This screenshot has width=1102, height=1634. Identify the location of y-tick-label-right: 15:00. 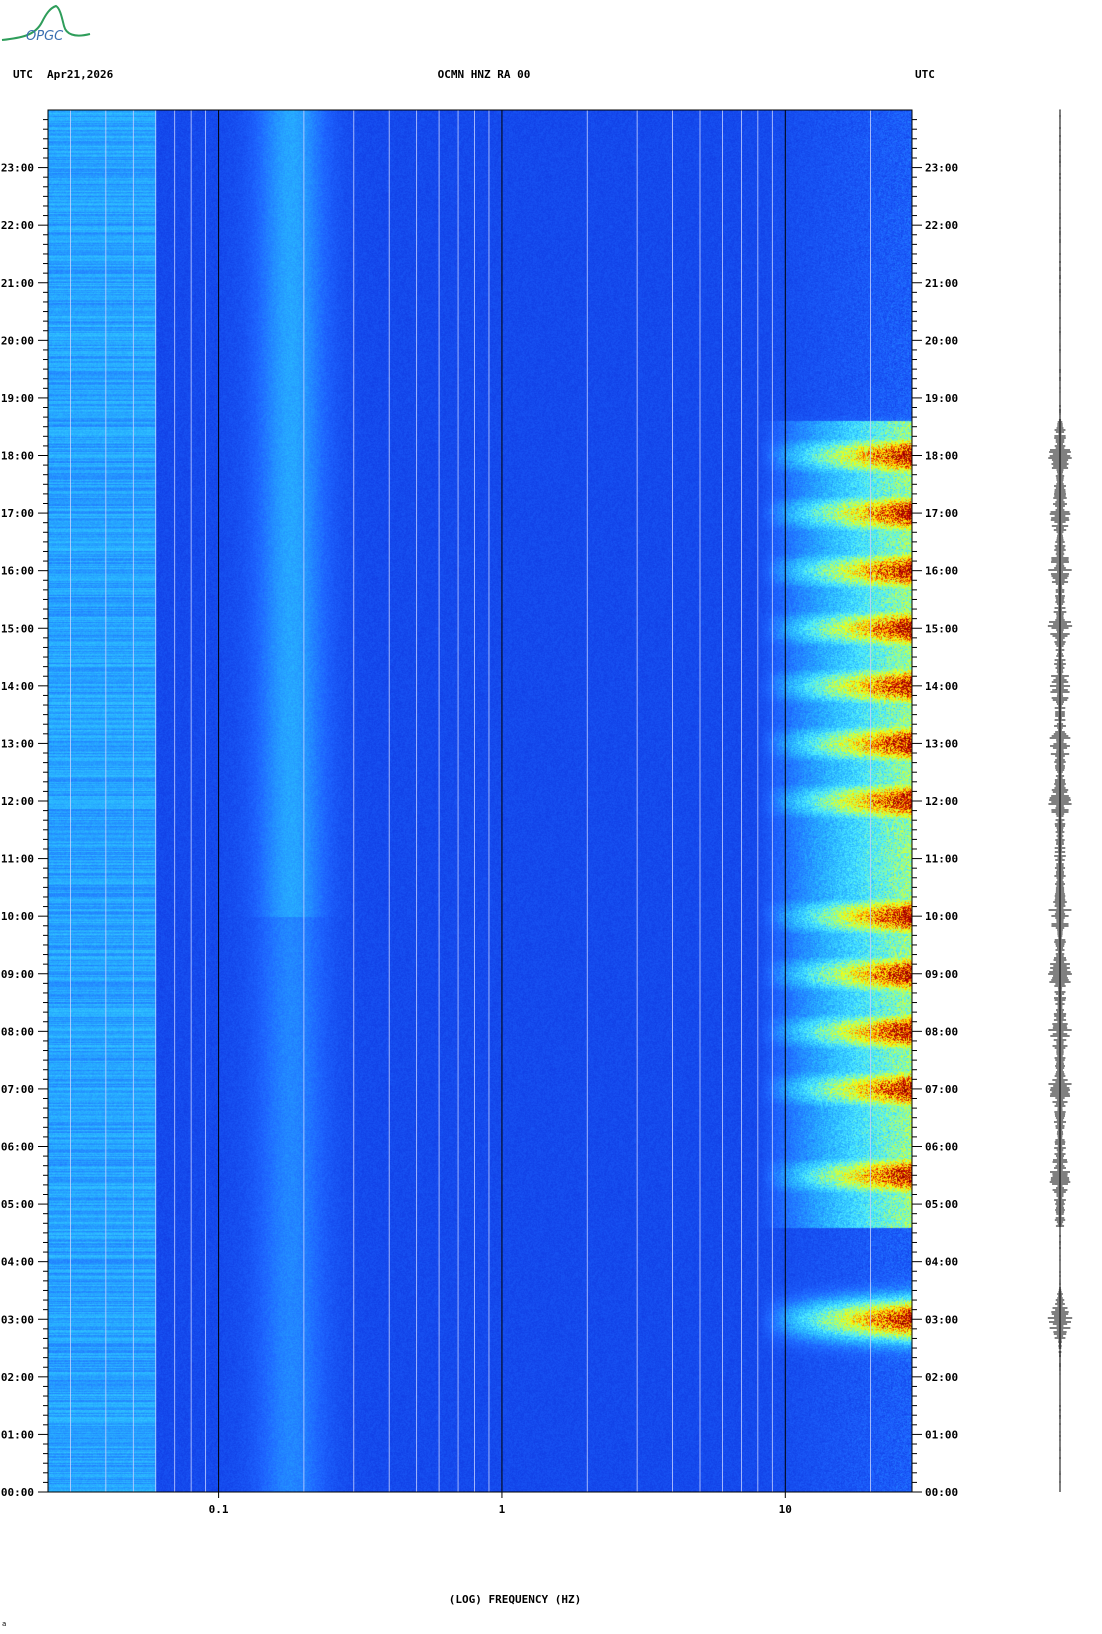
(941, 628).